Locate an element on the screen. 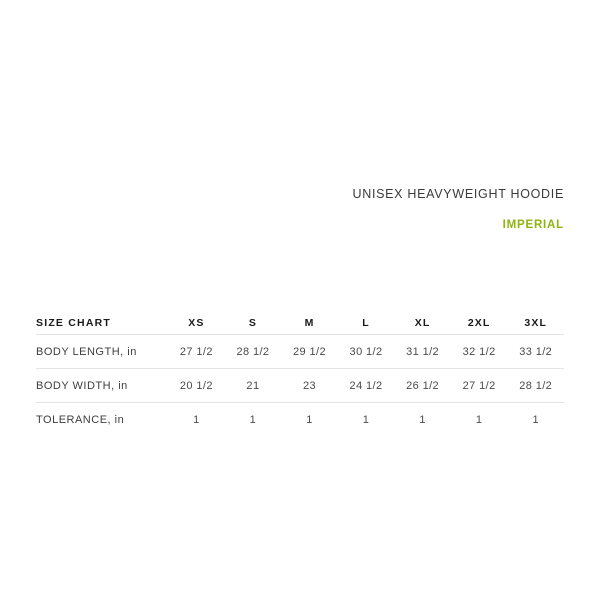  cell-body-length-xl: 31 1/2 is located at coordinates (422, 351).